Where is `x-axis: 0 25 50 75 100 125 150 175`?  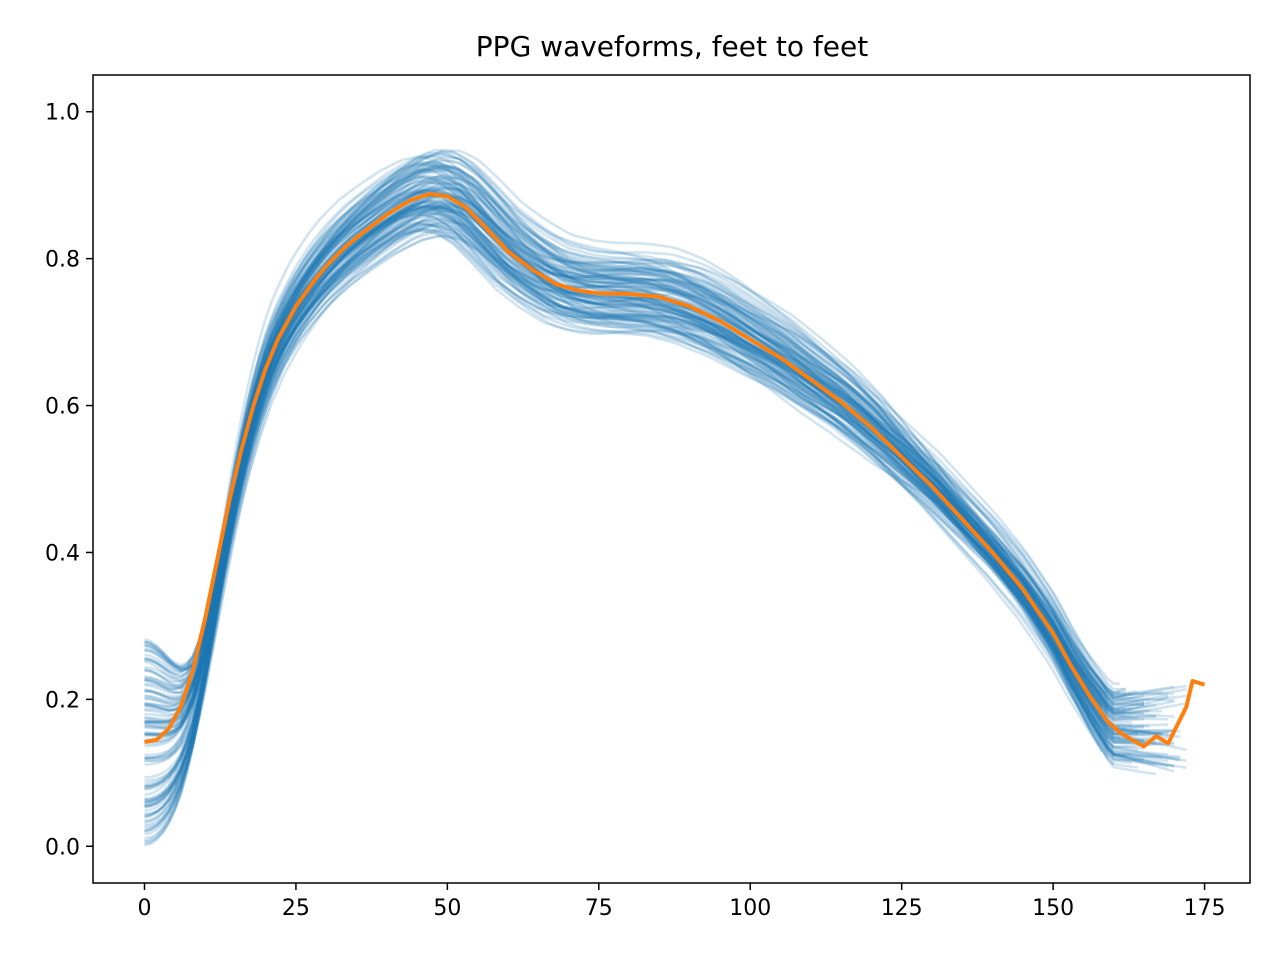 x-axis: 0 25 50 75 100 125 150 175 is located at coordinates (681, 902).